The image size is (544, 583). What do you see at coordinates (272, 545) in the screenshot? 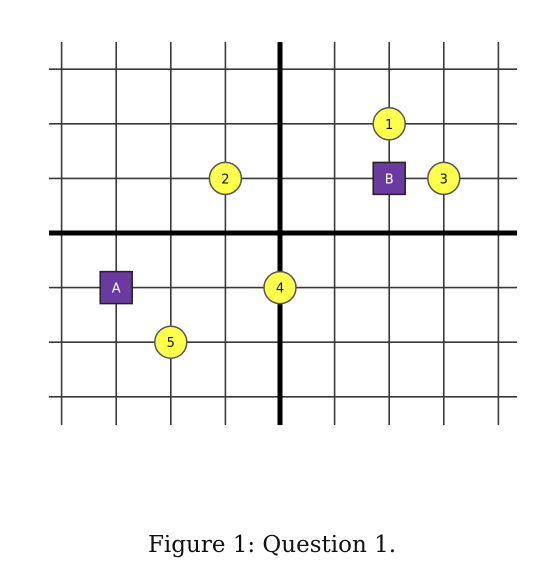
I see `figure-caption: Figure 1: Question 1.` at bounding box center [272, 545].